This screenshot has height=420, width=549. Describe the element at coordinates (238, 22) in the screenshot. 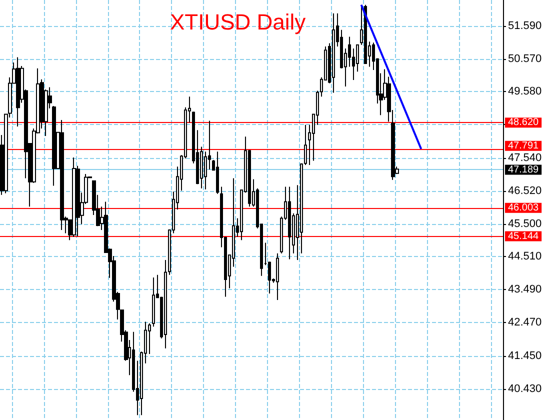

I see `chart-title: XTIUSD Daily` at that location.